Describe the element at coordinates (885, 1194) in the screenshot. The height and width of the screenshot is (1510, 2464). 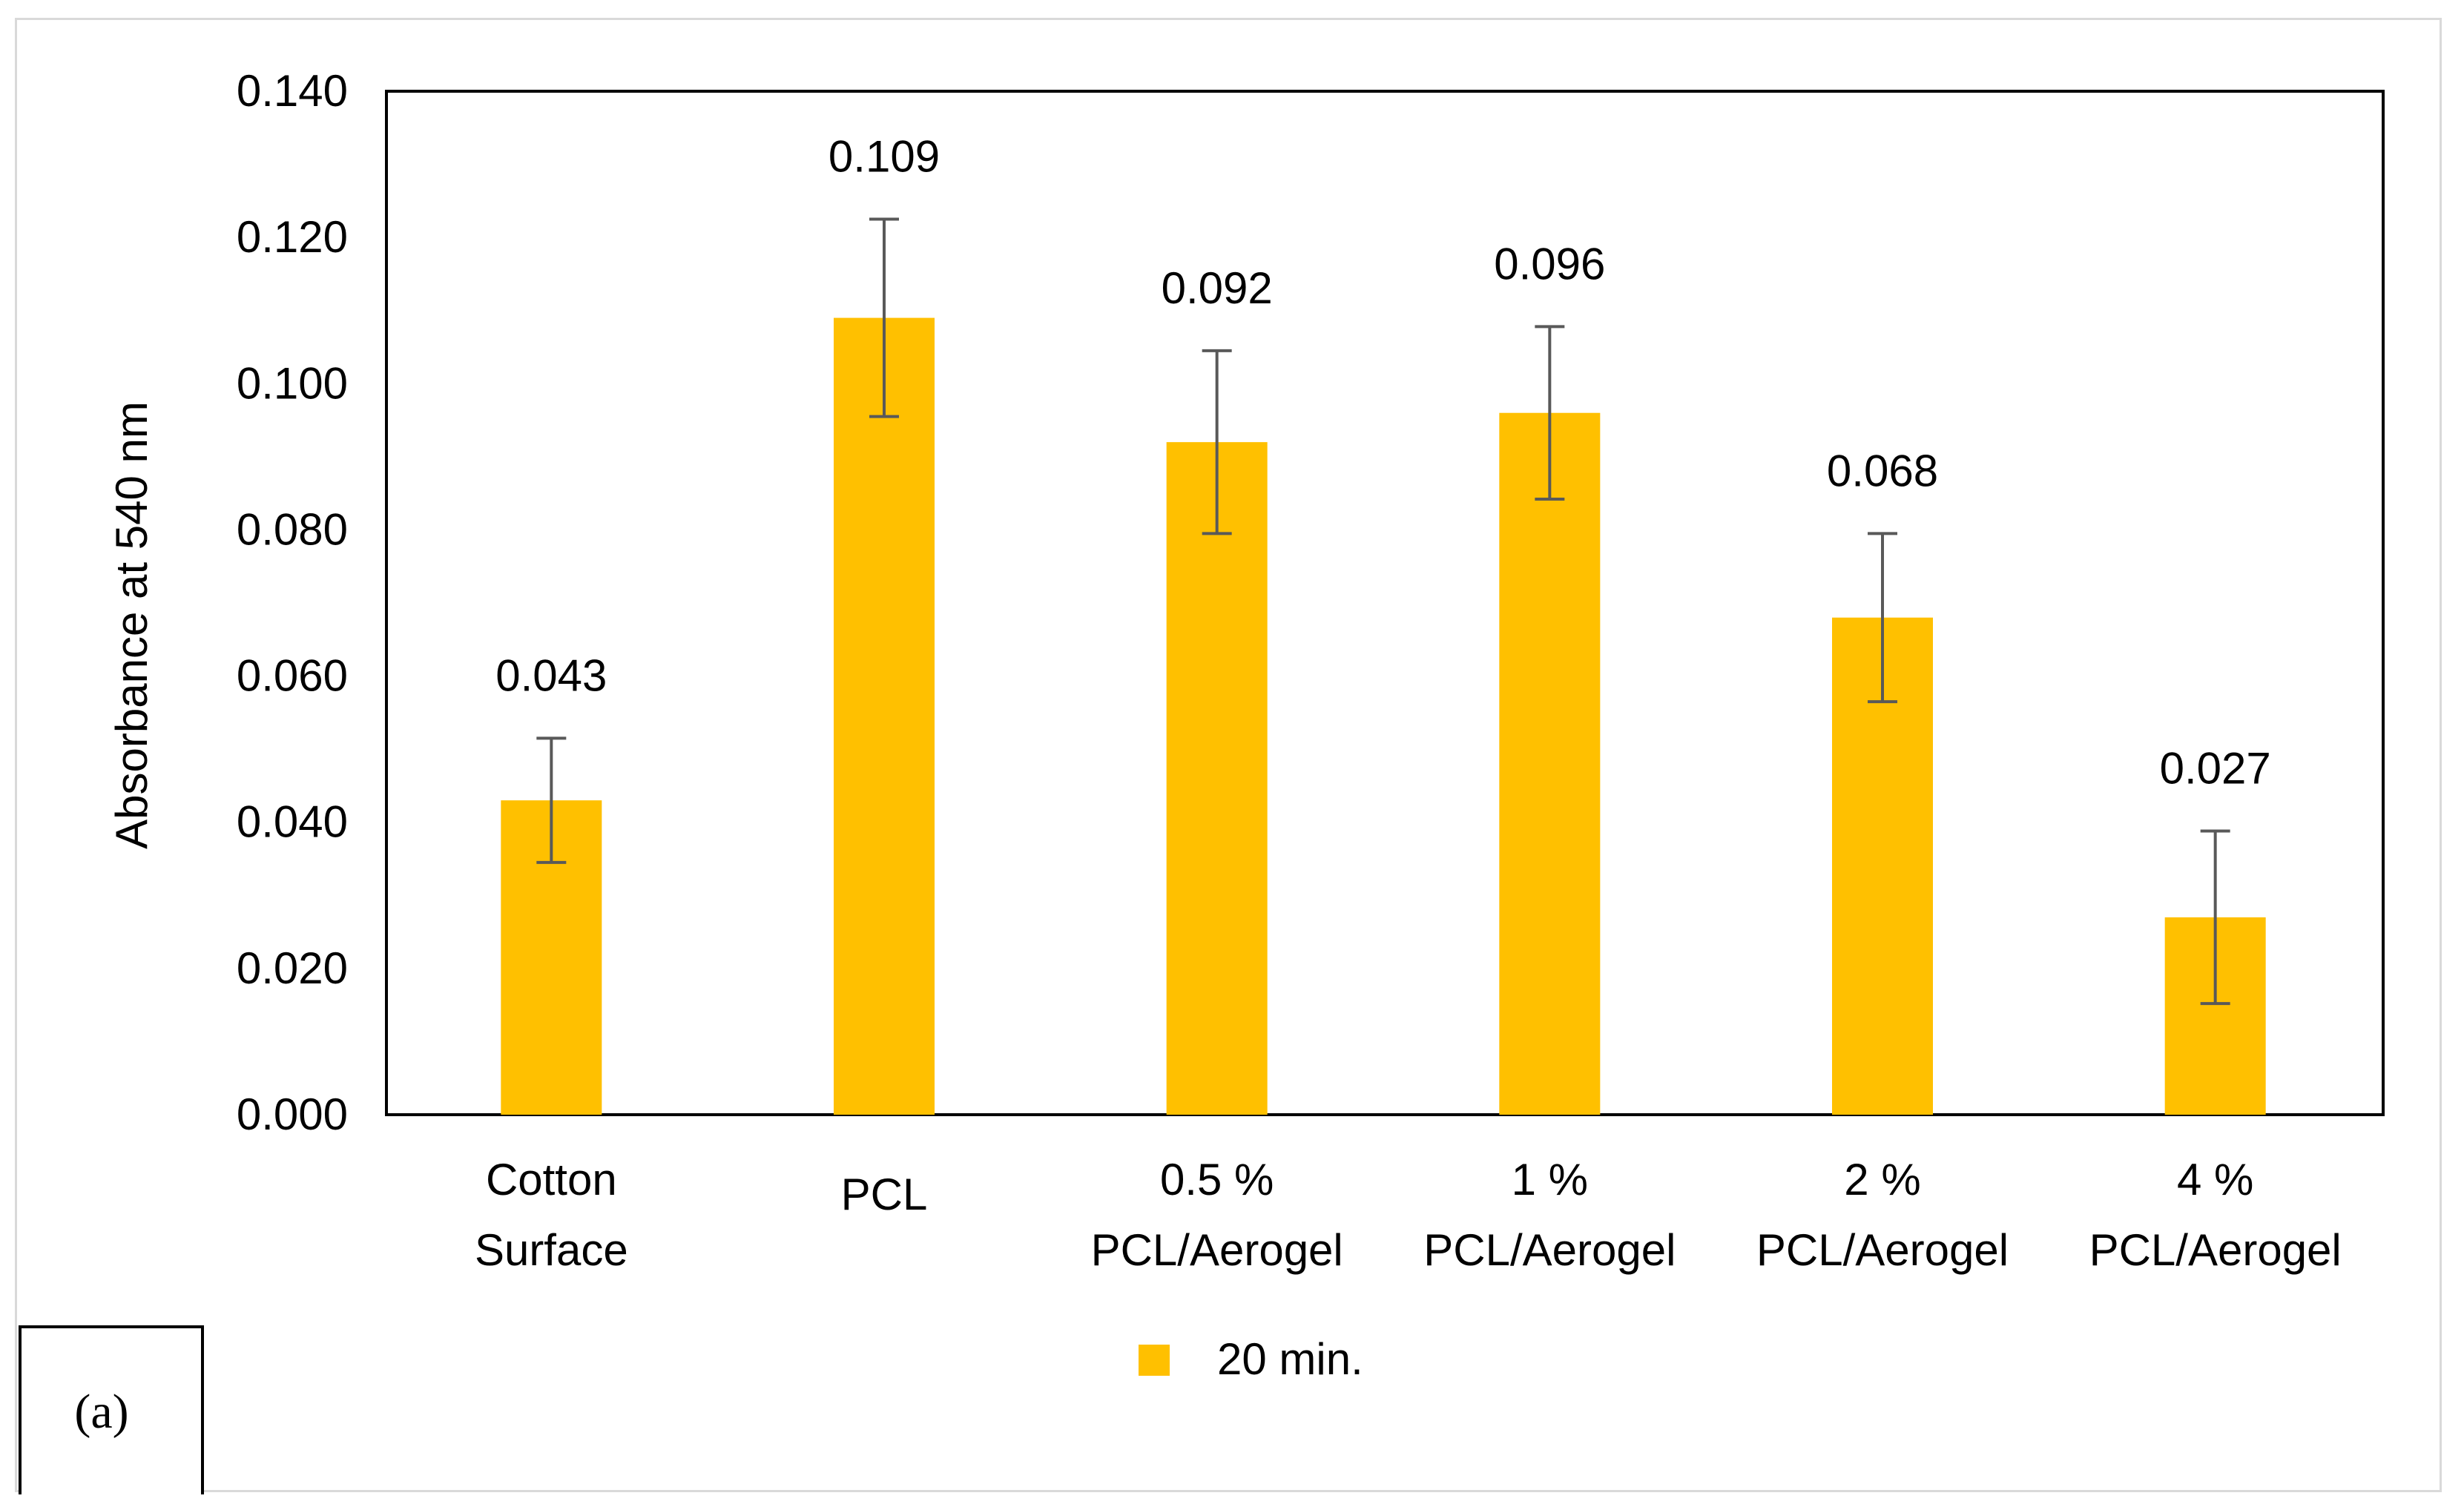
I see `x-category-label: PCL` at that location.